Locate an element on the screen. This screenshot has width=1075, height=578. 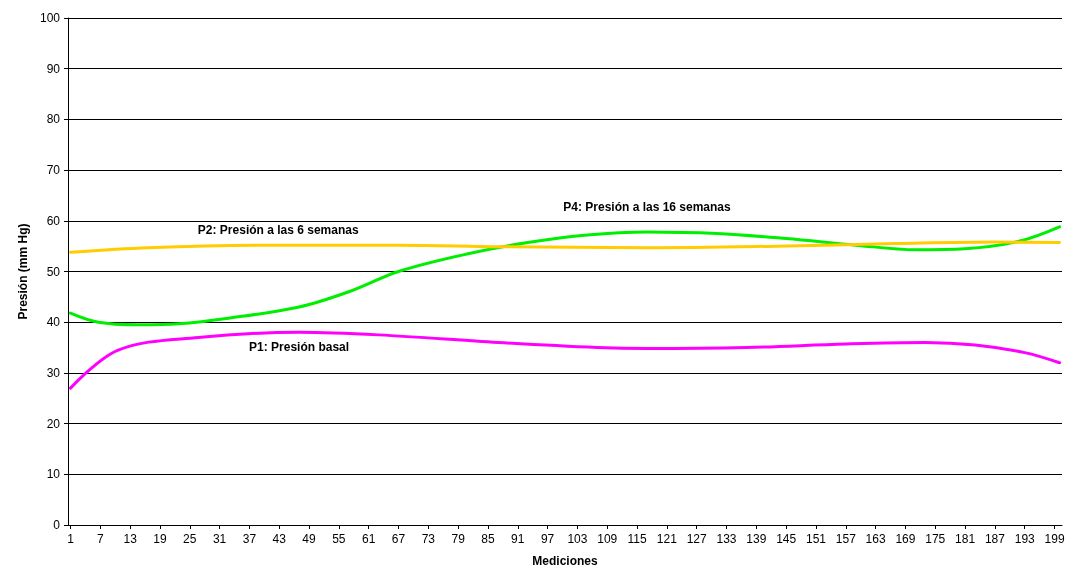
x-tick-label: 91 is located at coordinates (518, 539).